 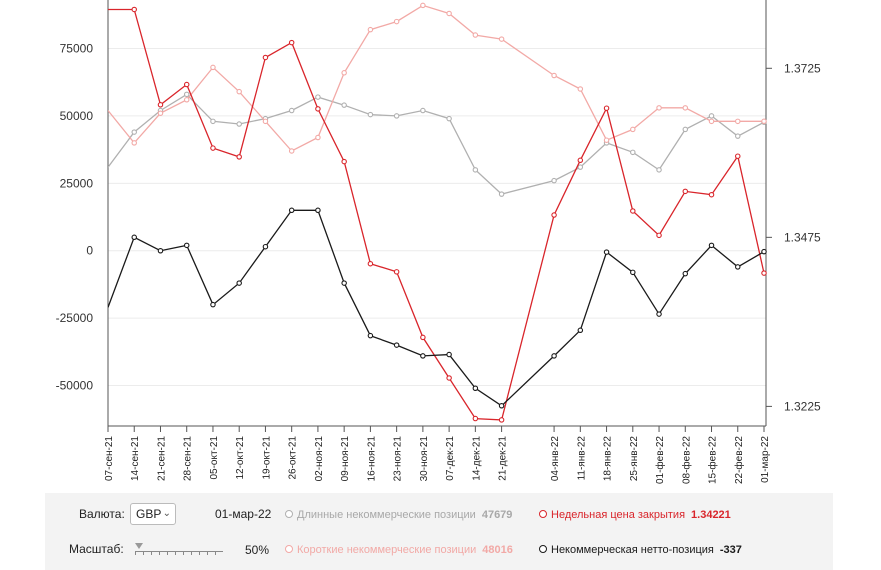 I want to click on y-tick-label-right: 1.3725, so click(x=802, y=68).